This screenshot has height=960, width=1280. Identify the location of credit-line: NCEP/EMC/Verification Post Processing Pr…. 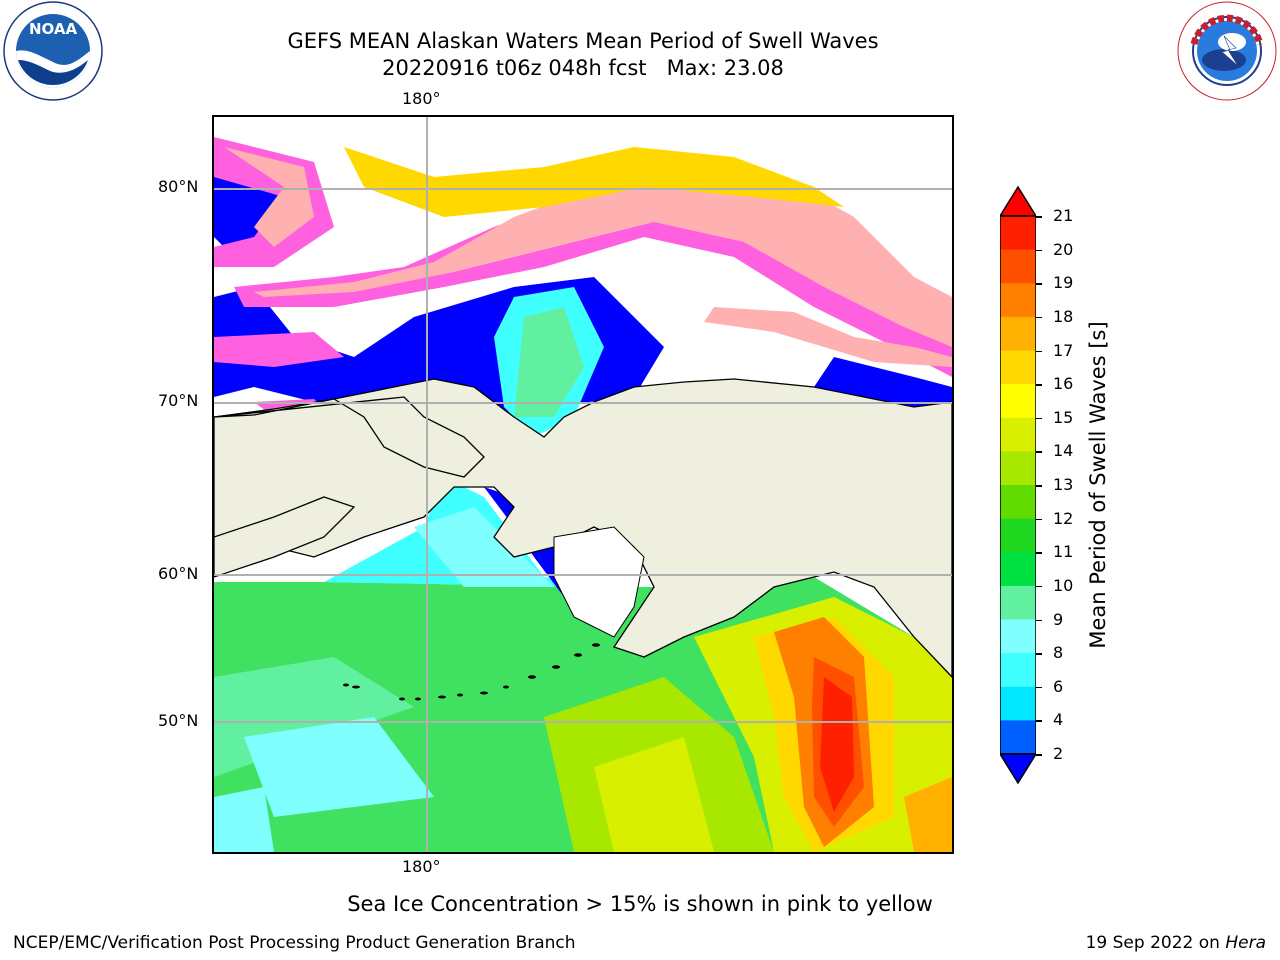
(294, 943).